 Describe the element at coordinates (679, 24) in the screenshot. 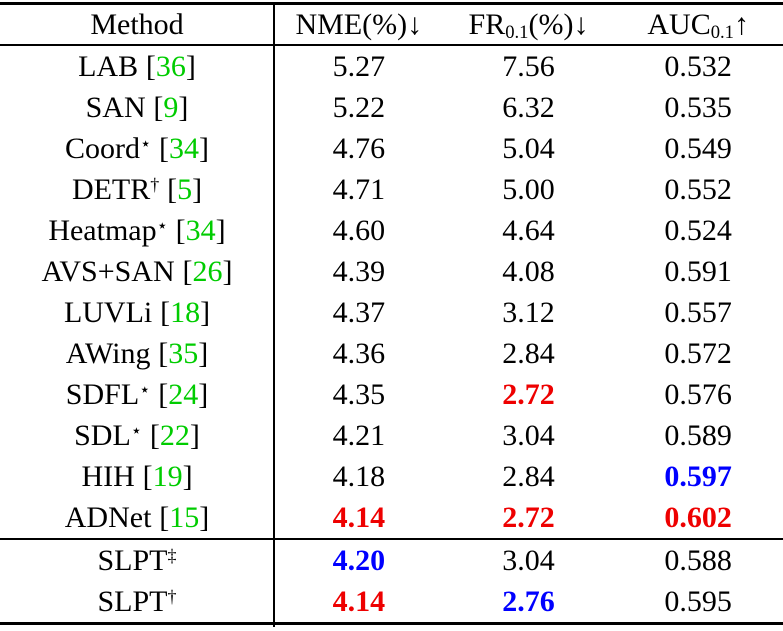

I see `header-auc-label: AUC` at that location.